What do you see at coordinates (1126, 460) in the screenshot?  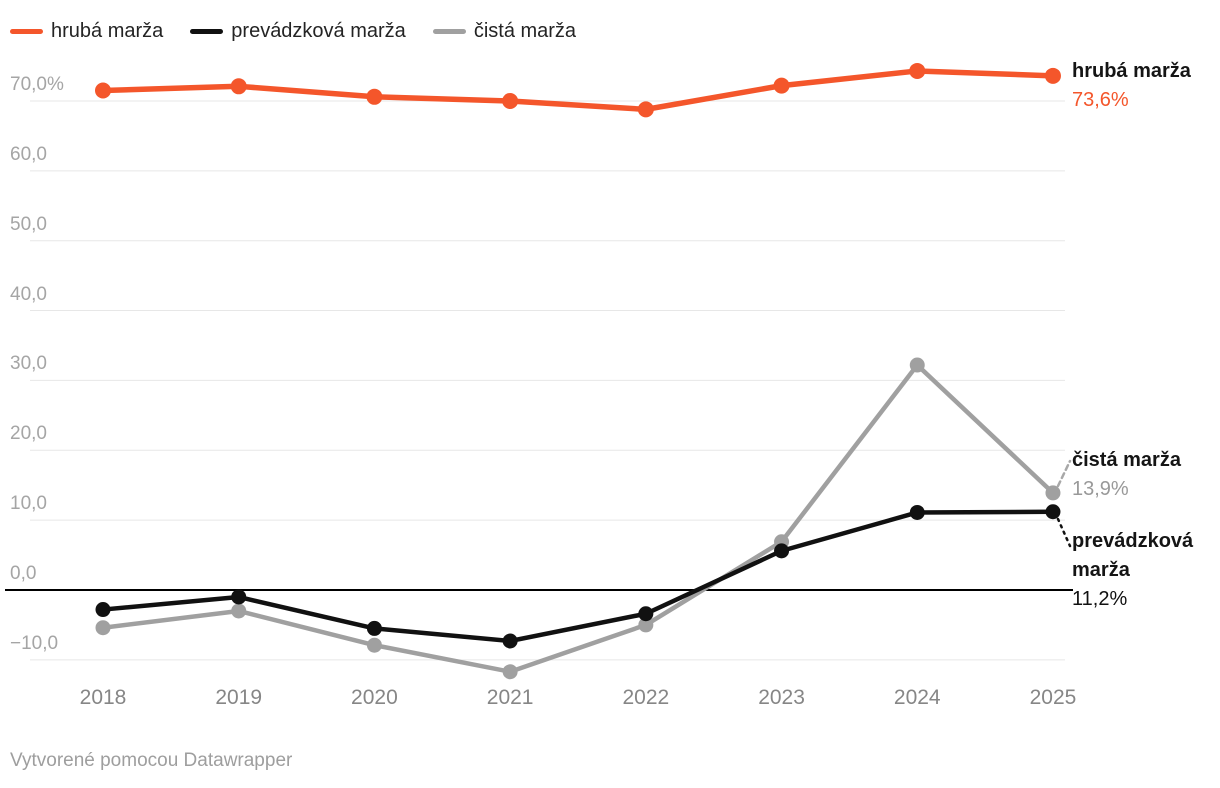 I see `end-label-name: čistá marža` at bounding box center [1126, 460].